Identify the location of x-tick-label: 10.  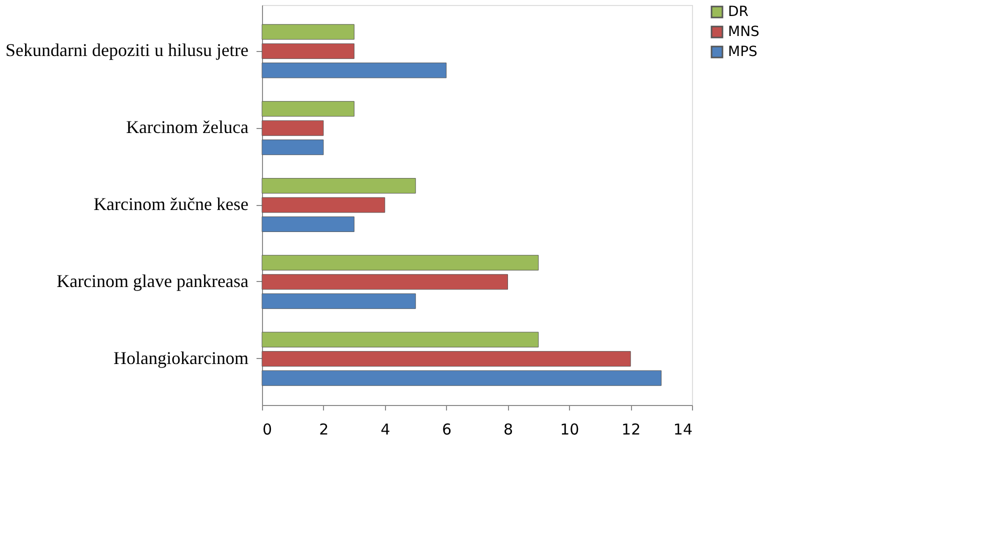
(570, 429).